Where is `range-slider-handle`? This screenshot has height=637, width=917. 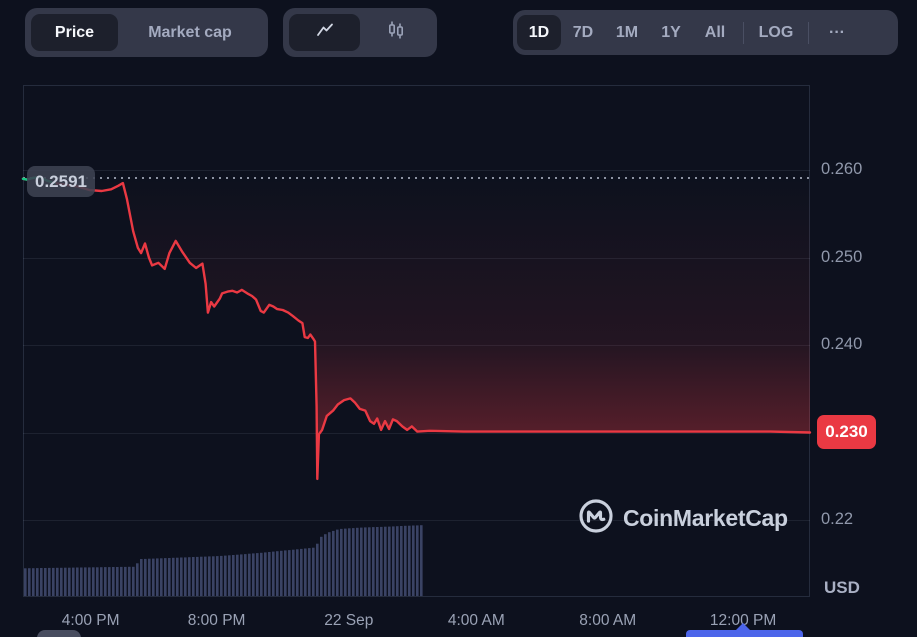 range-slider-handle is located at coordinates (59, 633).